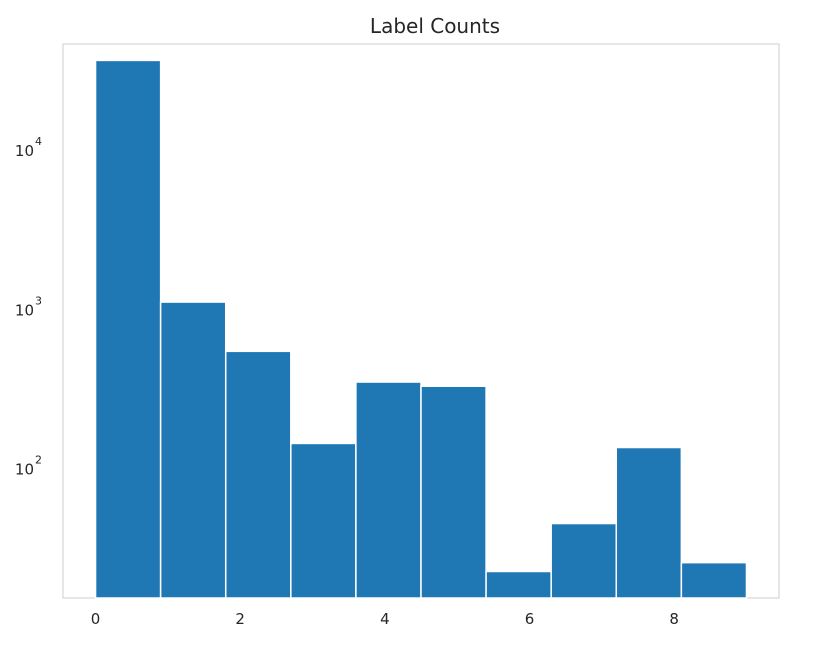 Image resolution: width=821 pixels, height=648 pixels. I want to click on y-tick-label: 10², so click(28, 466).